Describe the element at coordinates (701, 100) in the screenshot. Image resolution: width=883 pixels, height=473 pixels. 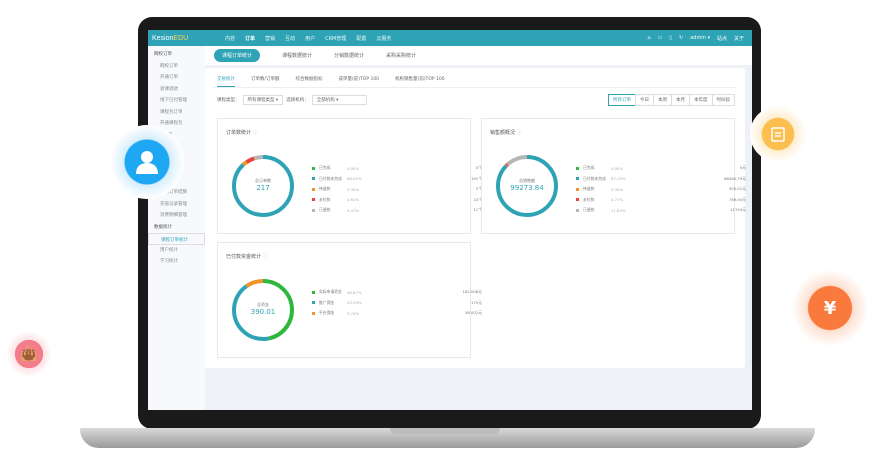
I see `range-button: 本年度` at that location.